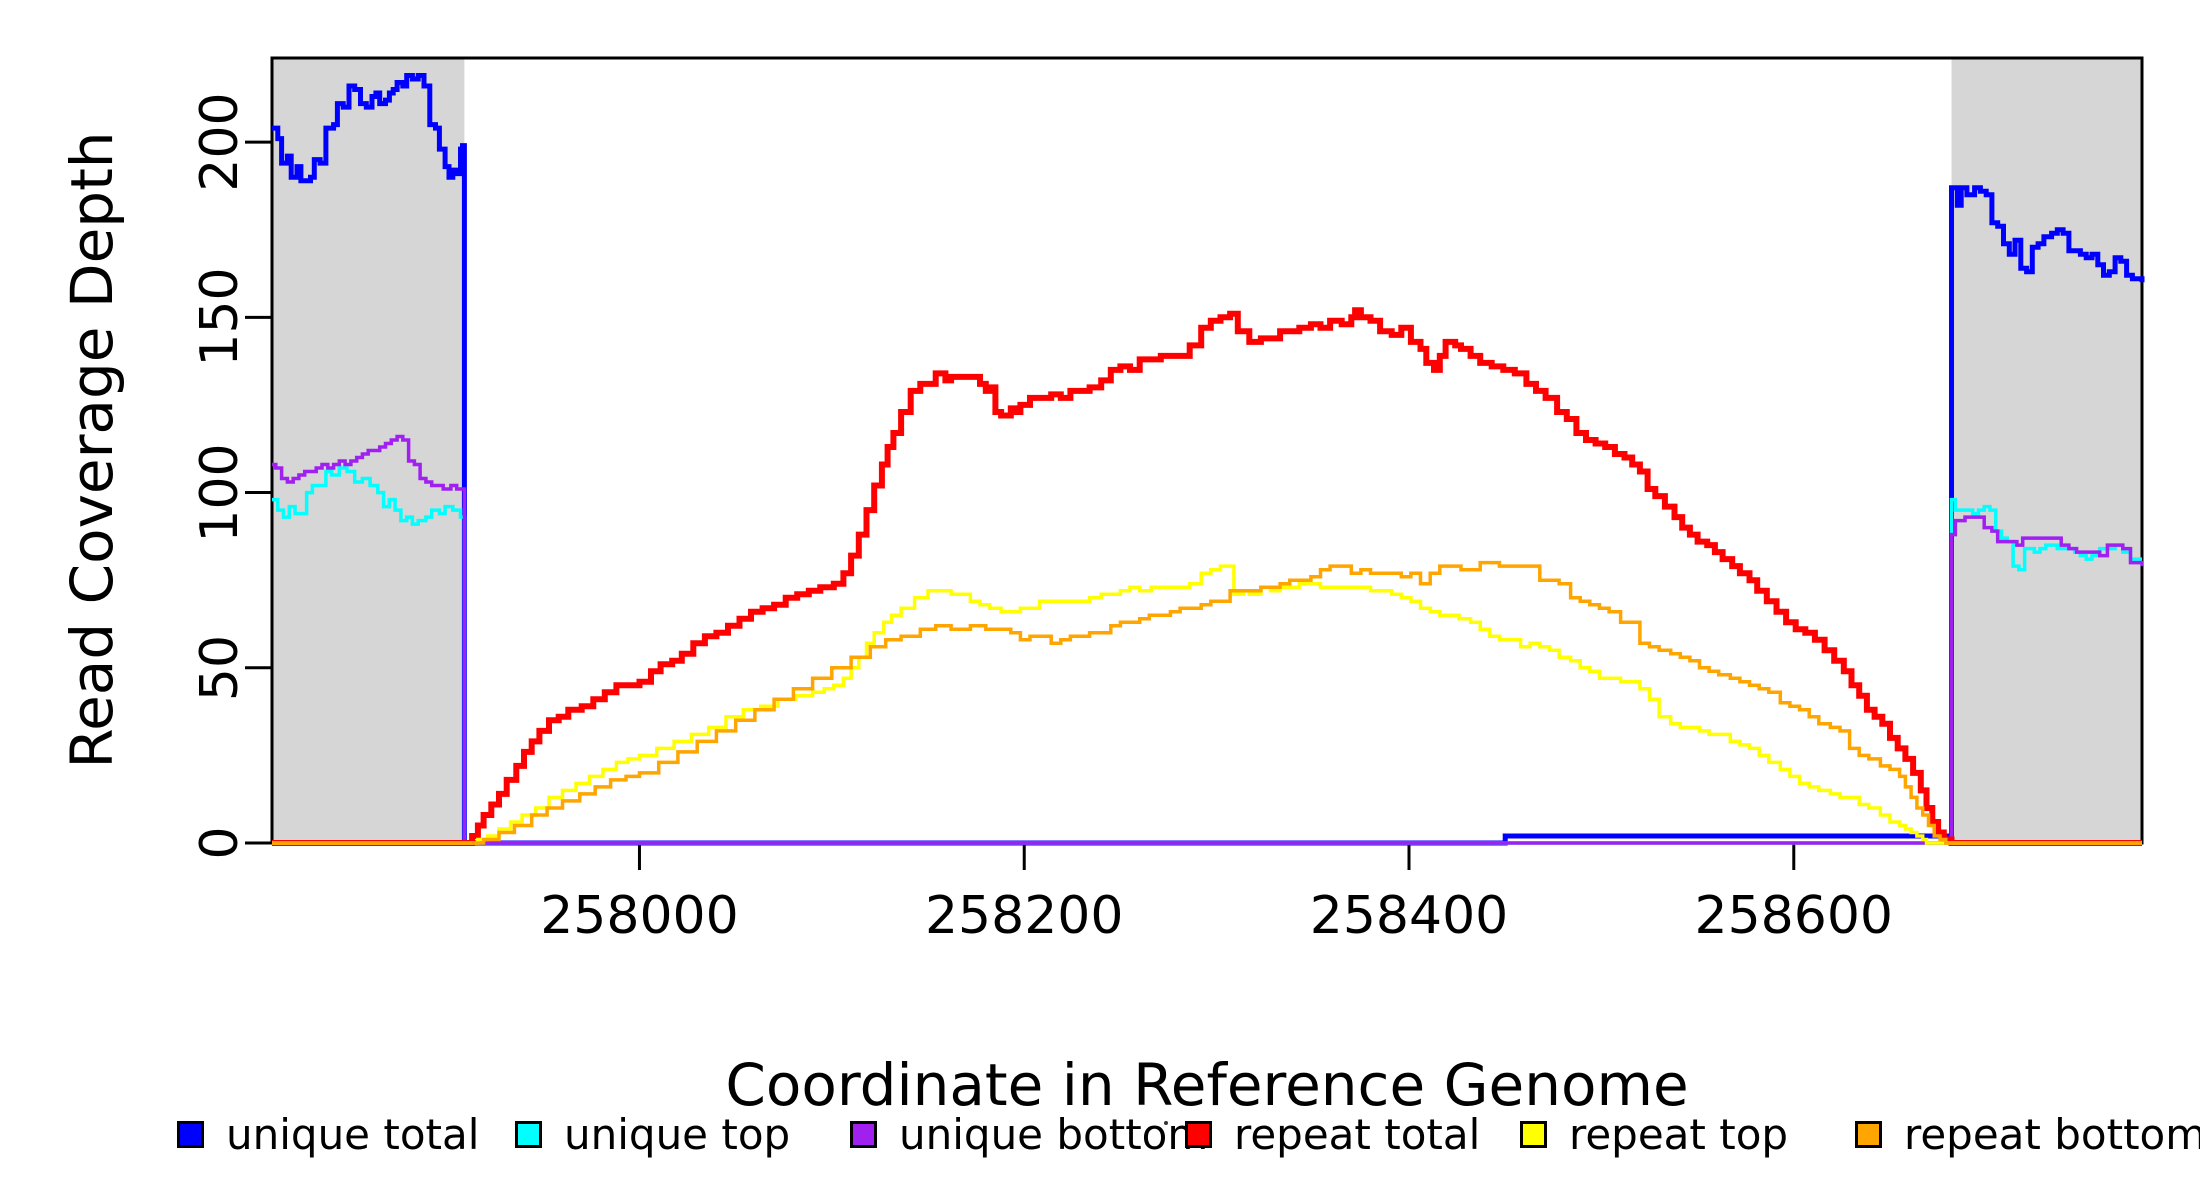  I want to click on legend-label: repeat bottom, so click(2052, 1134).